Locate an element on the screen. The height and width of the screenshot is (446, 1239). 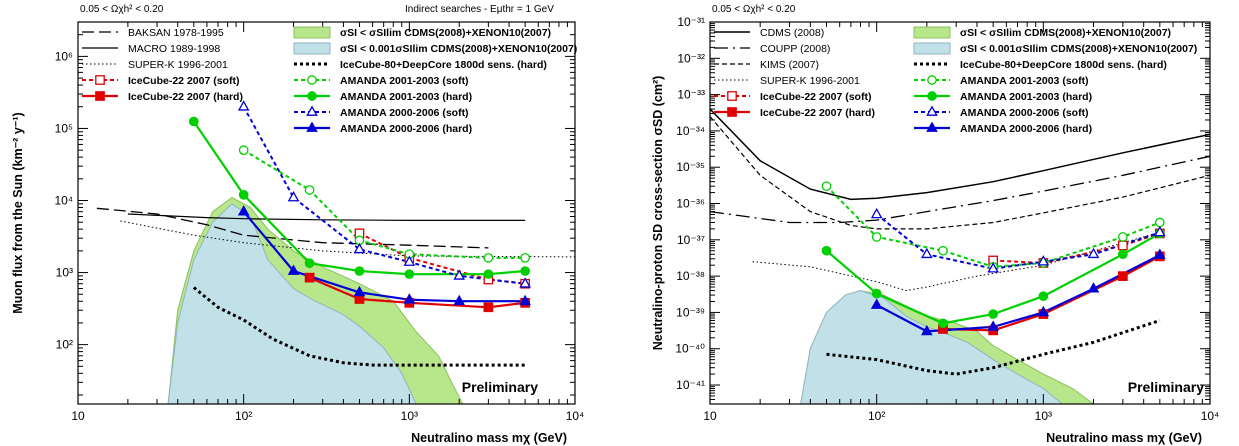
region-sigma-si-0001-lim is located at coordinates (932, 347).